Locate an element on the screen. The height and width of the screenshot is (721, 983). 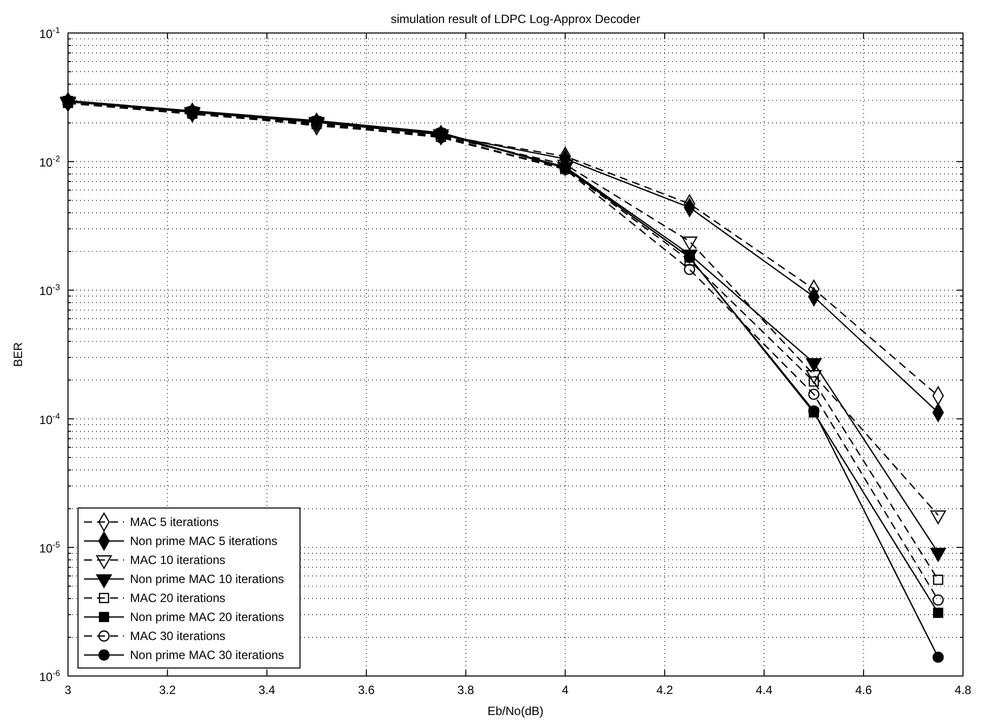
legend-label: MAC 30 iterations is located at coordinates (178, 636).